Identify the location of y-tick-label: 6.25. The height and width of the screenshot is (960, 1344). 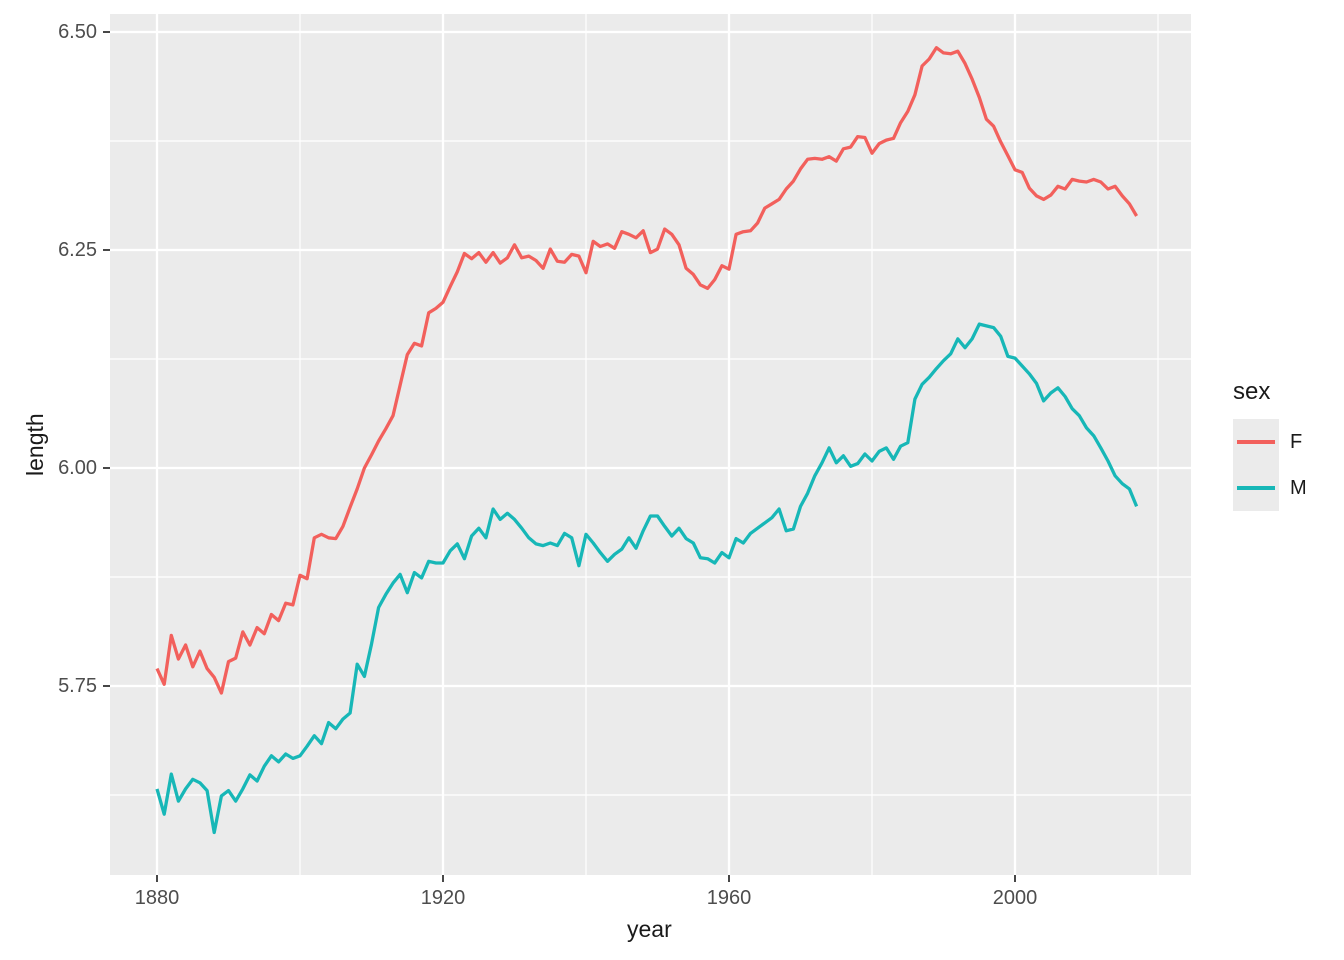
(77, 250).